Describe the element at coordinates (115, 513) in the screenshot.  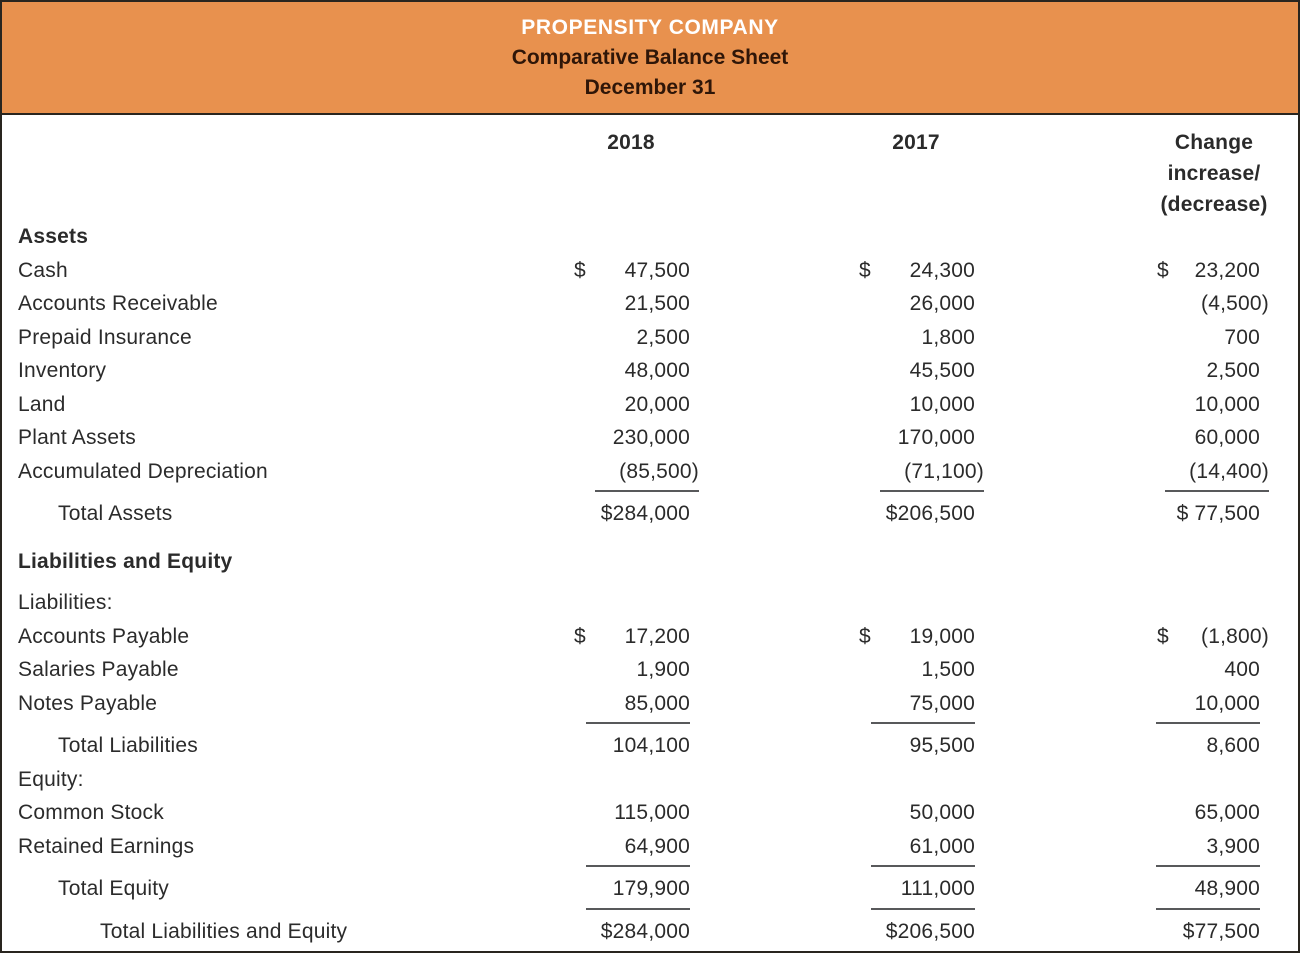
I see `row-label: Total Assets` at that location.